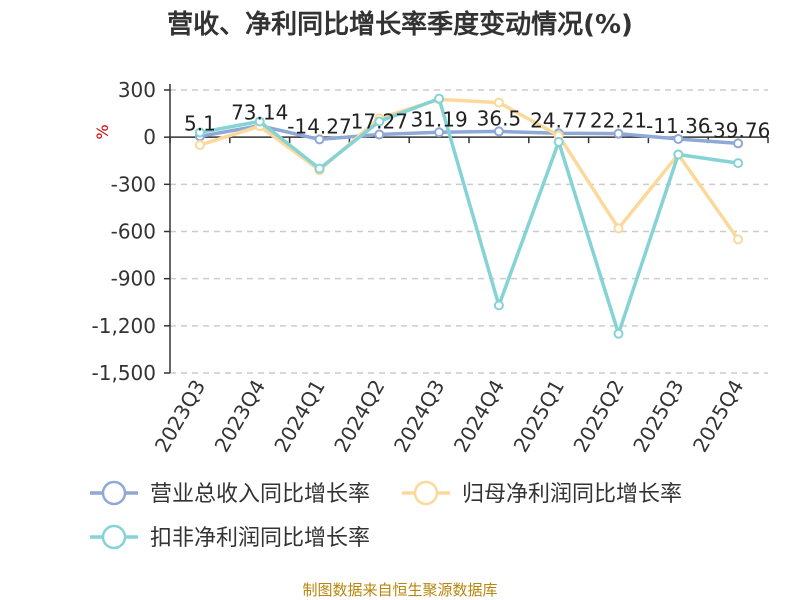  Describe the element at coordinates (499, 118) in the screenshot. I see `data-label: 36.5` at that location.